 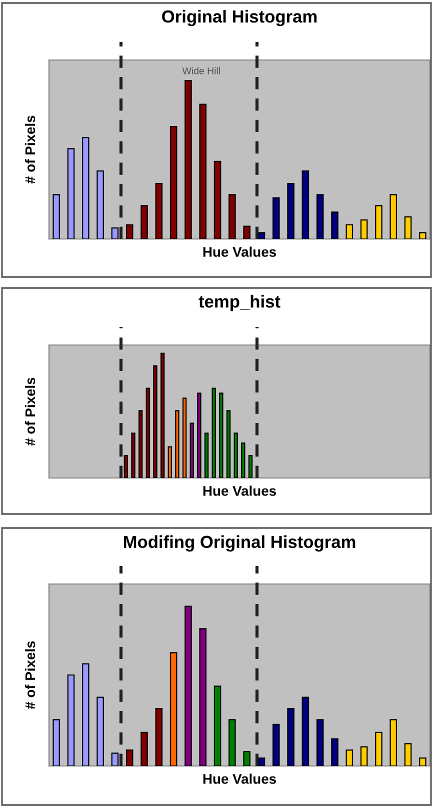 What do you see at coordinates (239, 18) in the screenshot?
I see `chart-title: Original Histogram` at bounding box center [239, 18].